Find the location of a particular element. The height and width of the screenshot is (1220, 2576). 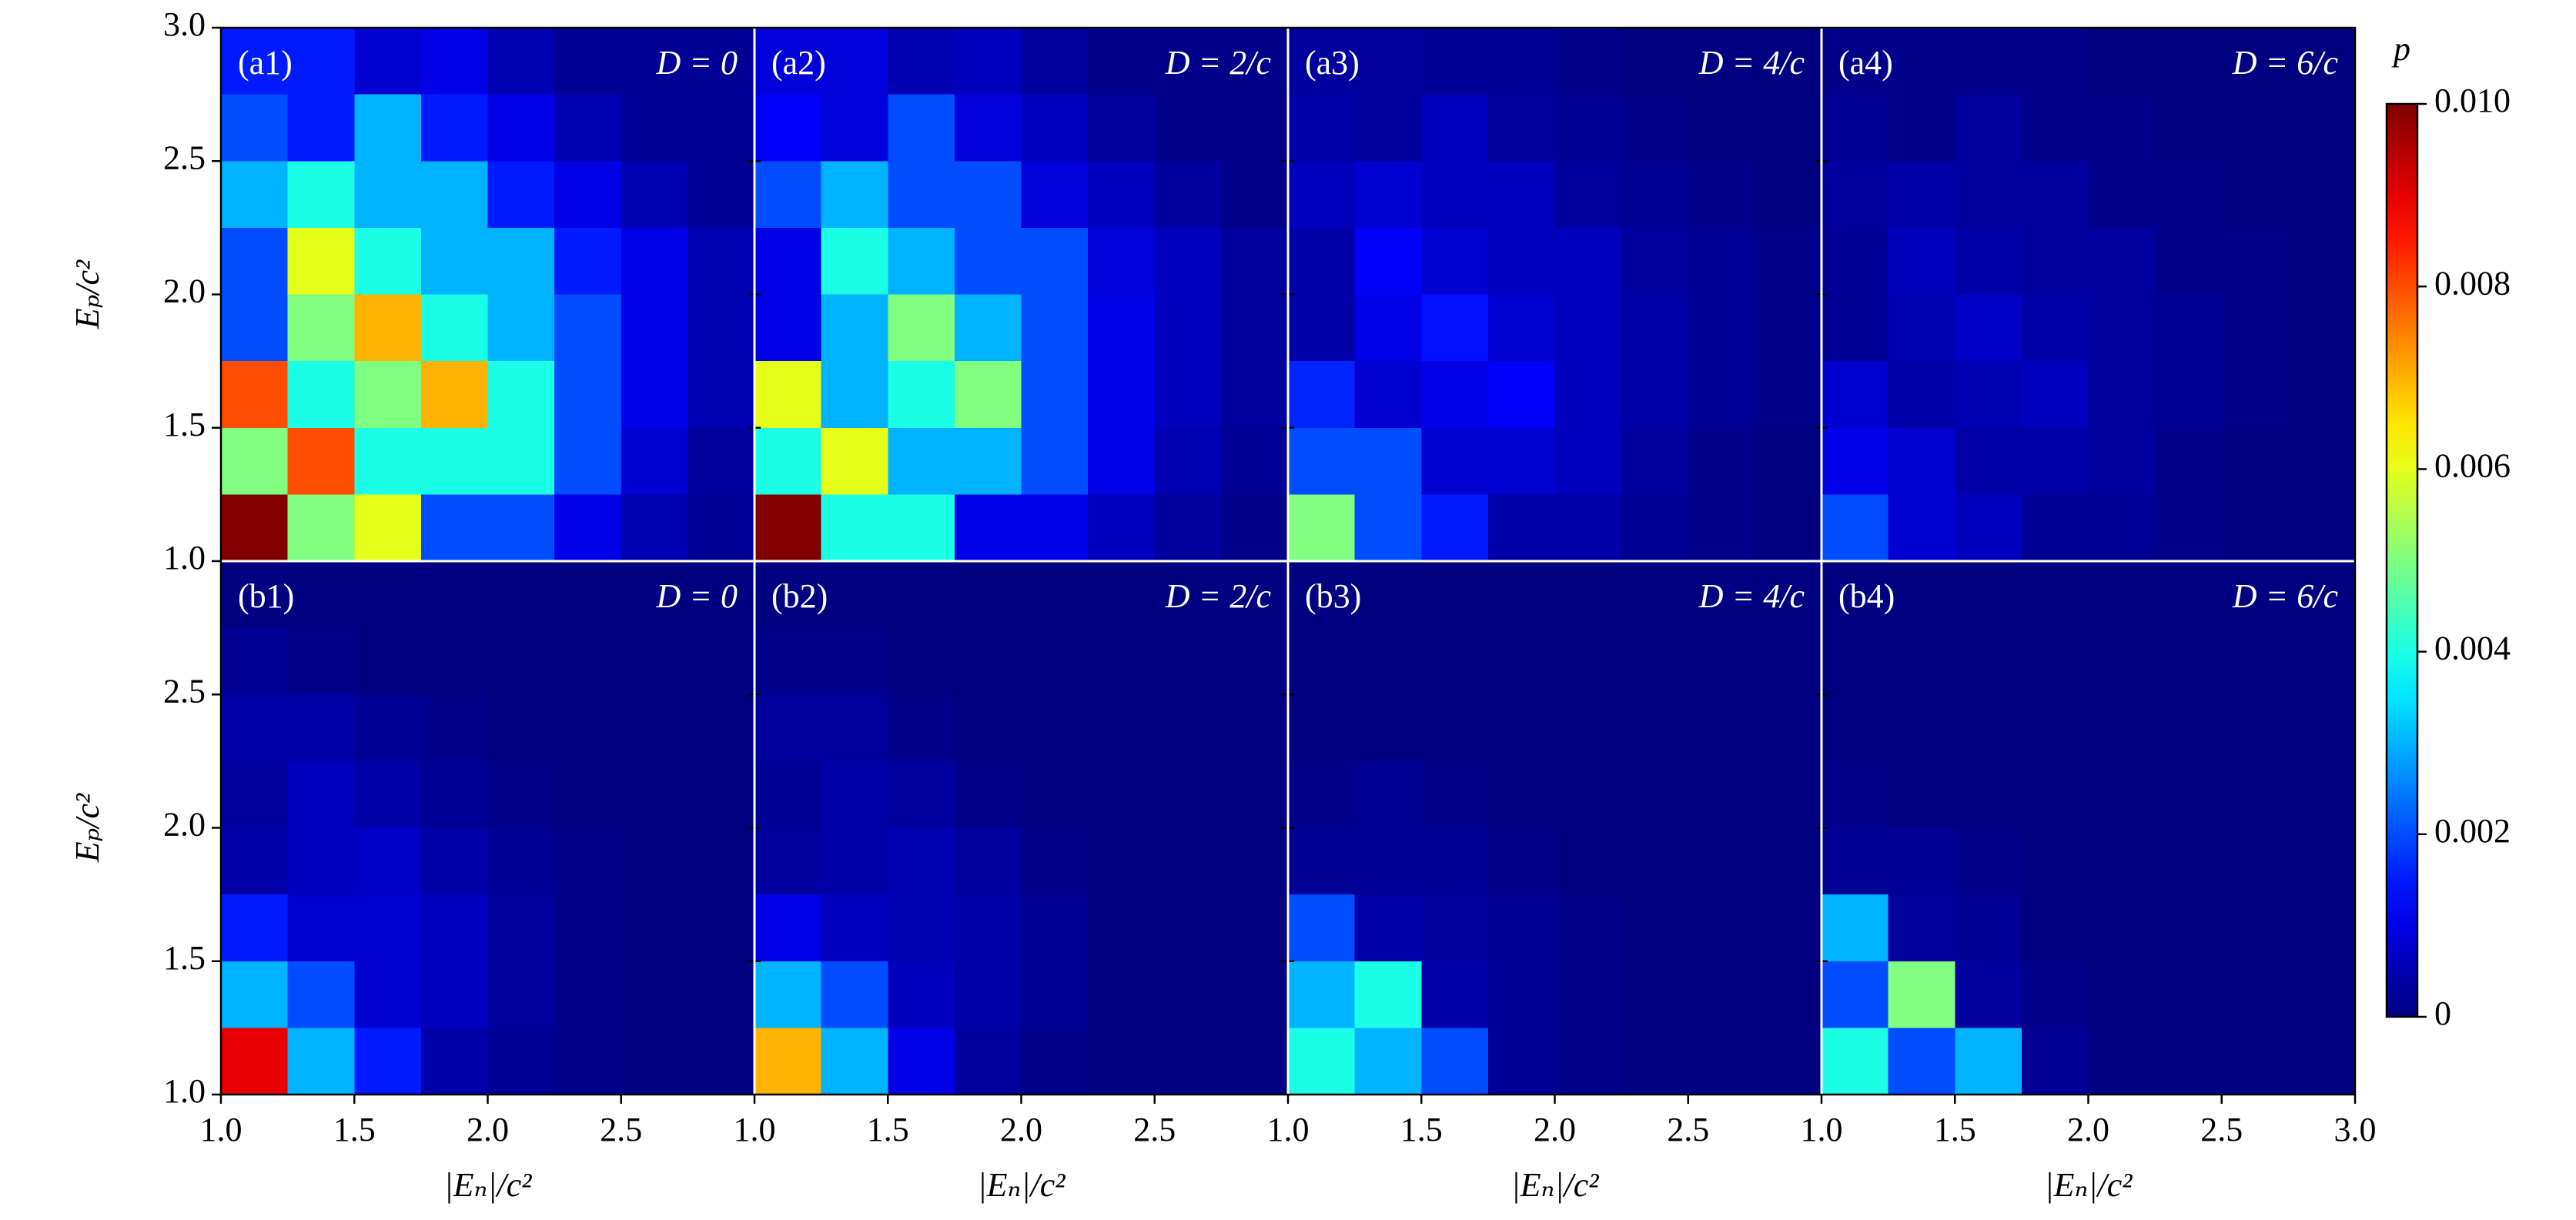

panel is located at coordinates (1021, 828).